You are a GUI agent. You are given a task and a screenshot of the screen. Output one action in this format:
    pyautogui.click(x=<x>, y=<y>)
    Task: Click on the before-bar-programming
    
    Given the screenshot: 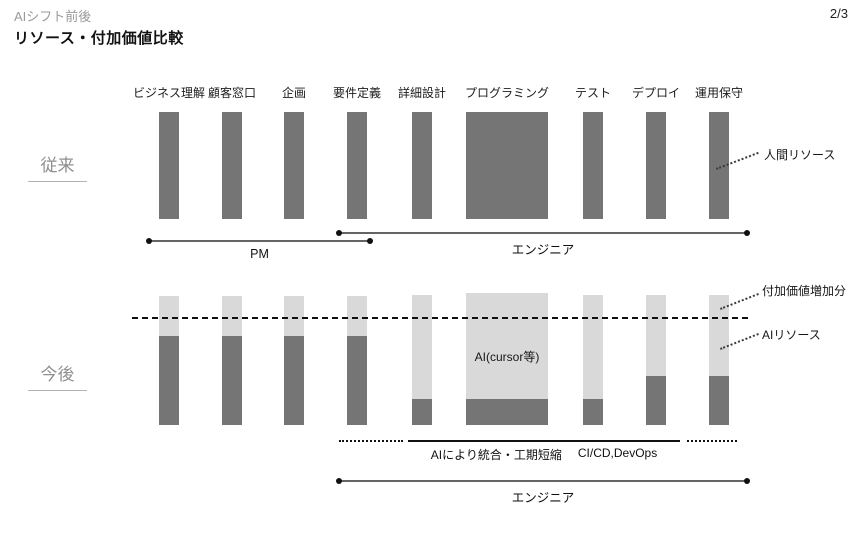 What is the action you would take?
    pyautogui.click(x=507, y=165)
    